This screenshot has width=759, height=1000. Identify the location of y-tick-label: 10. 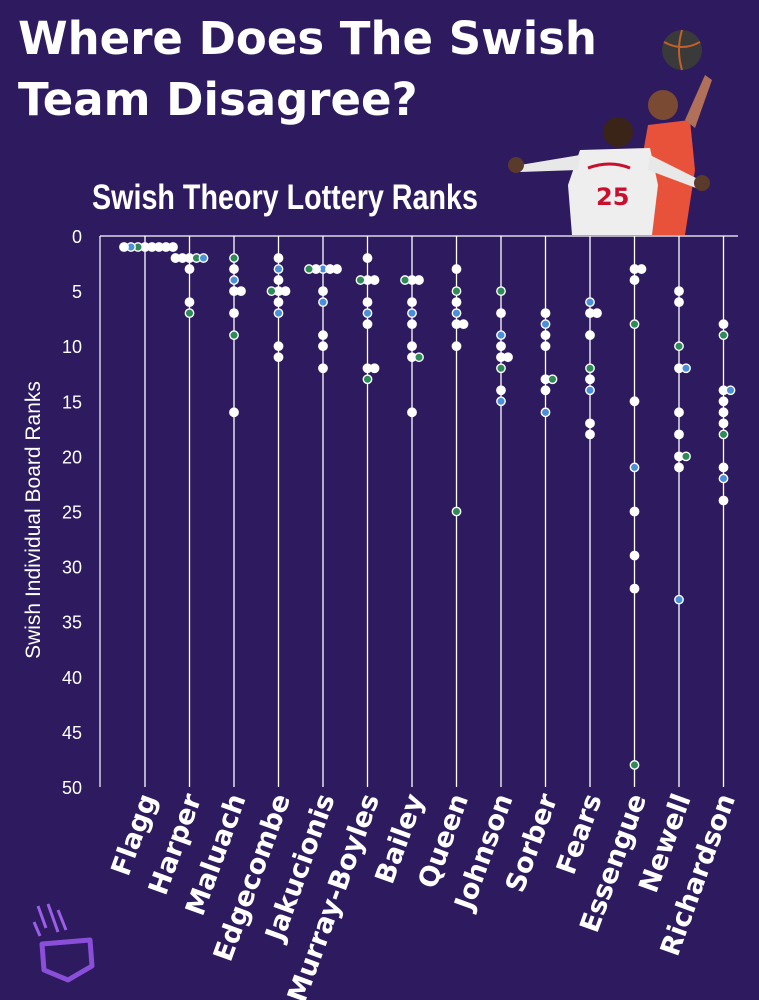
(72, 347).